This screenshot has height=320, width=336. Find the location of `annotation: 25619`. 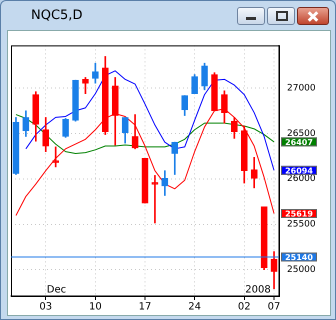

annotation: 25619 is located at coordinates (299, 214).